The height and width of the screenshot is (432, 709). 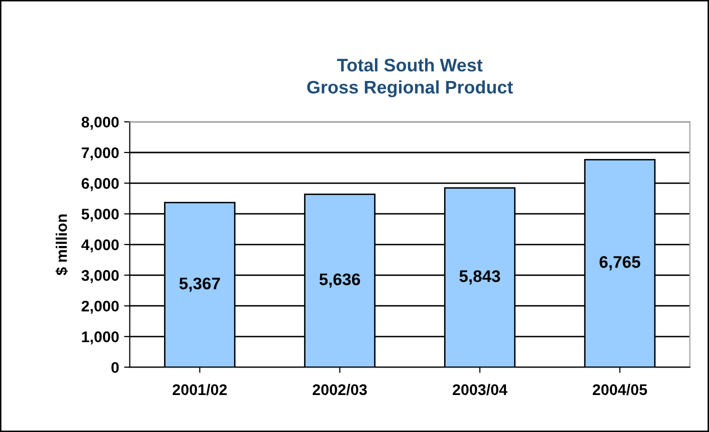 I want to click on y-tick-label: 0, so click(x=115, y=367).